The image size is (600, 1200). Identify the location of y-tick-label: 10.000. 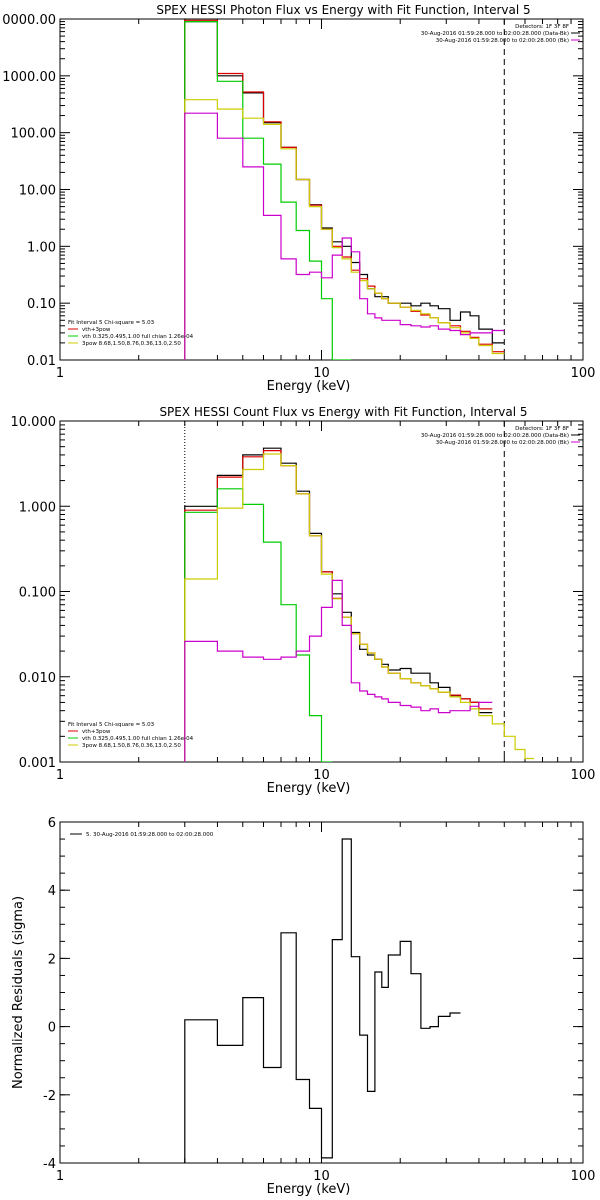
(34, 422).